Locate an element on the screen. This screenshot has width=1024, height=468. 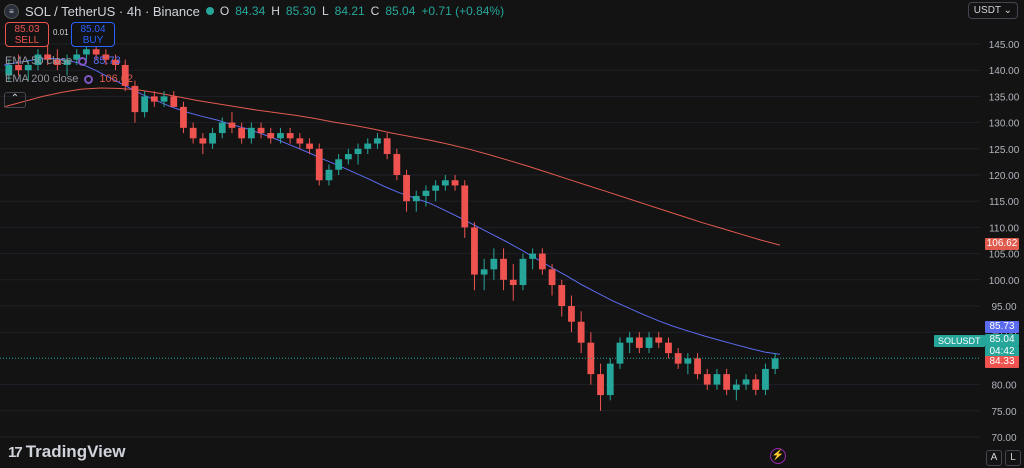
ema50-label: EMA 50 close is located at coordinates (39, 61).